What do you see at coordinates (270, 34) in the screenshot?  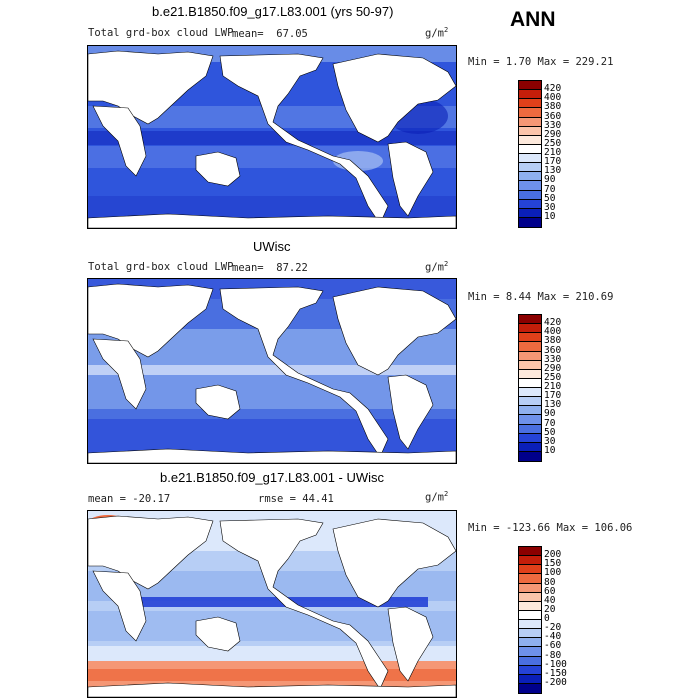 I see `panel1-mean: mean= 67.05` at bounding box center [270, 34].